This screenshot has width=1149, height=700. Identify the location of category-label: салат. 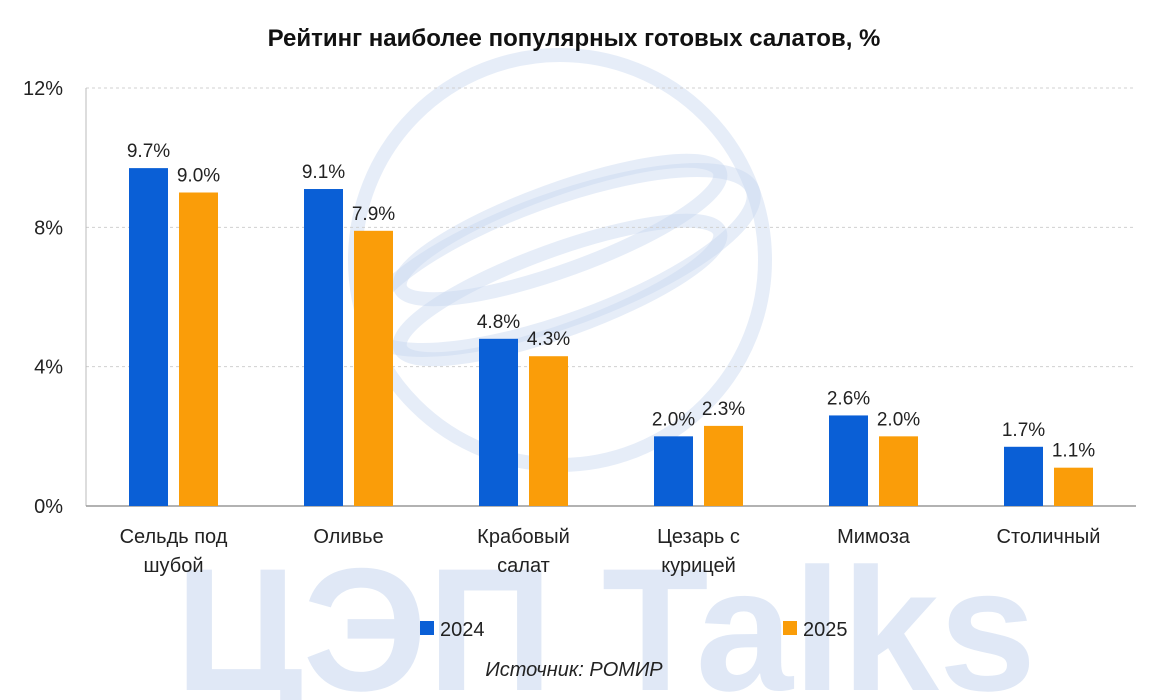
(523, 566).